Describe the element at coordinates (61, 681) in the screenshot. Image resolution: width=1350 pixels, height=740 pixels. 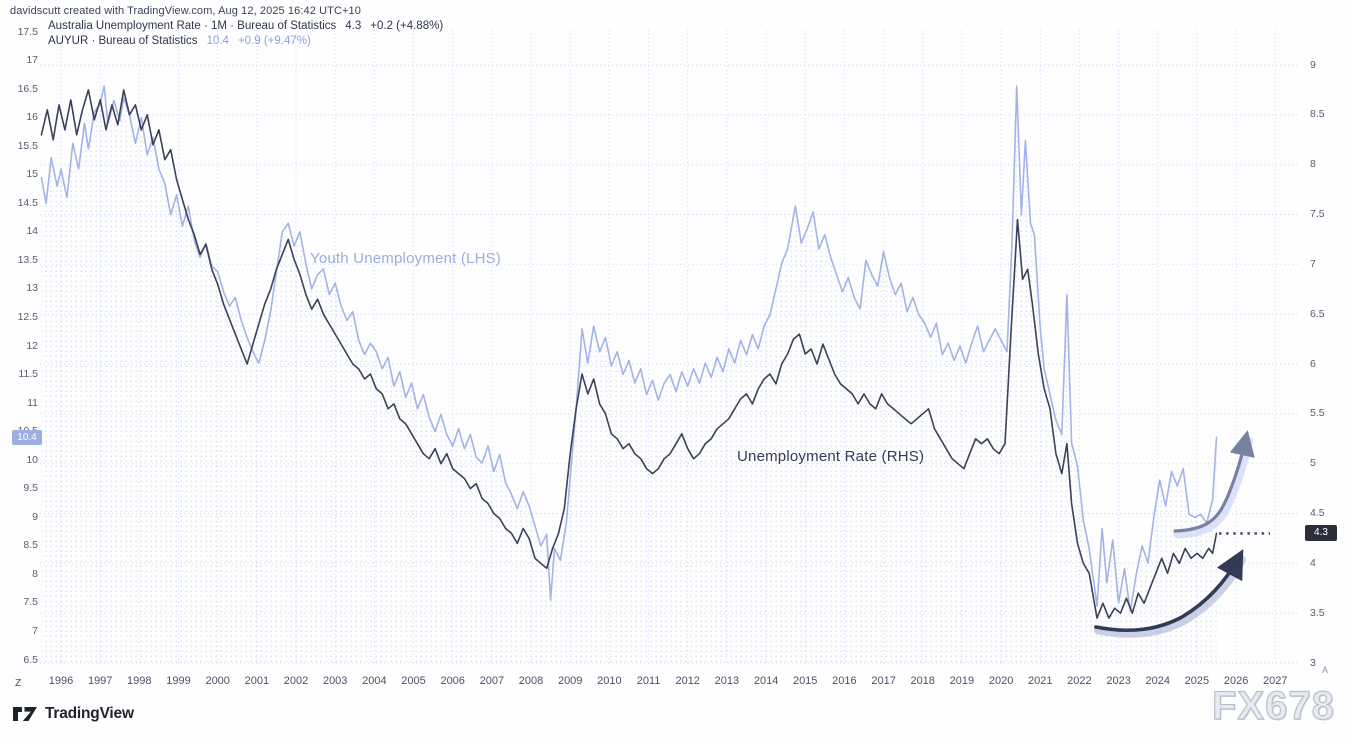
I see `time-axis-tick: 1996` at that location.